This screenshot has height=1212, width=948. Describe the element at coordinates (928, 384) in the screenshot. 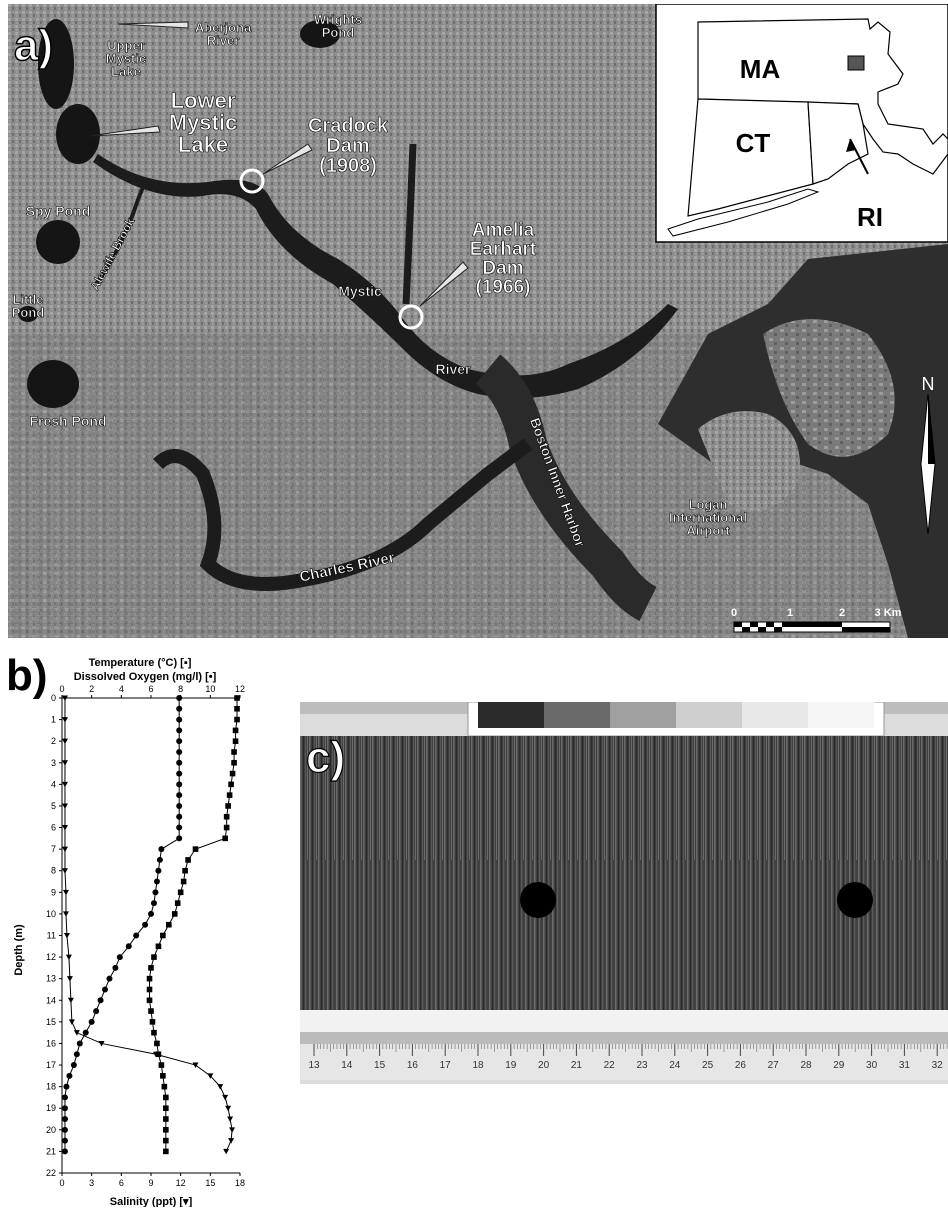

I see `north-label: N` at that location.